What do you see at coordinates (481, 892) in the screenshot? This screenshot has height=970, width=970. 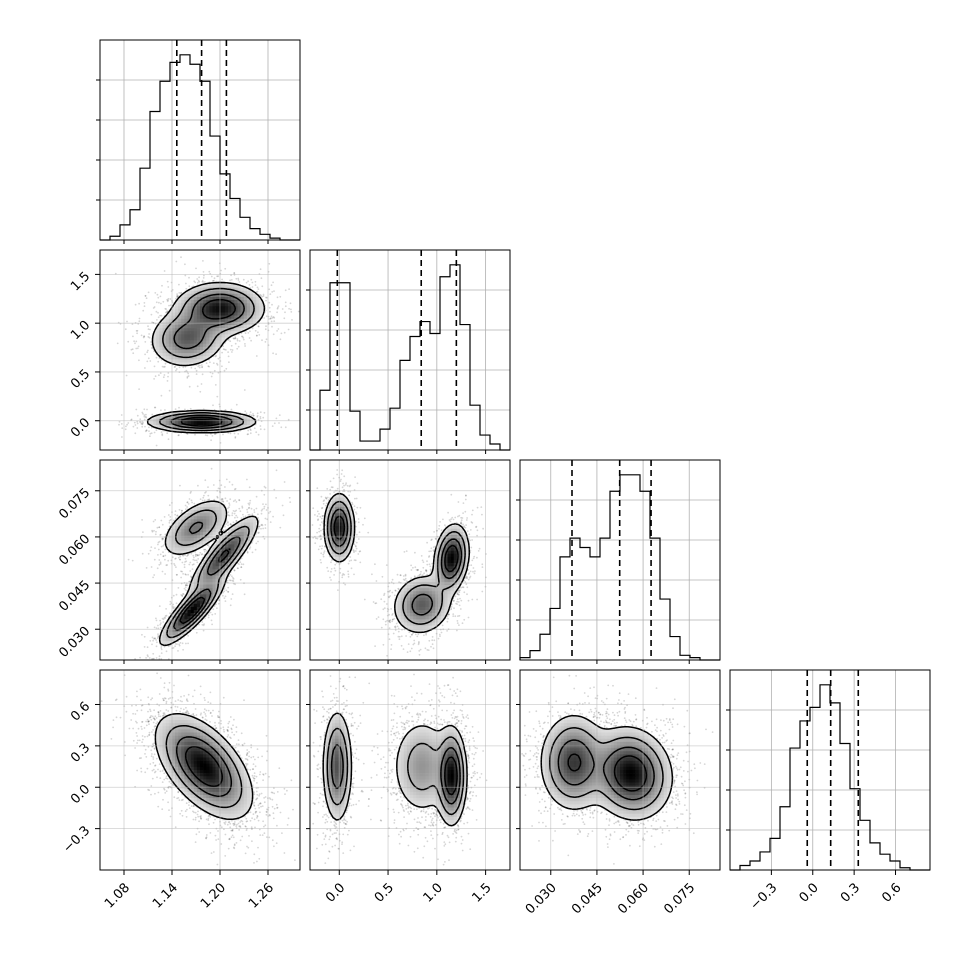 I see `x-tick-label: 1.5` at bounding box center [481, 892].